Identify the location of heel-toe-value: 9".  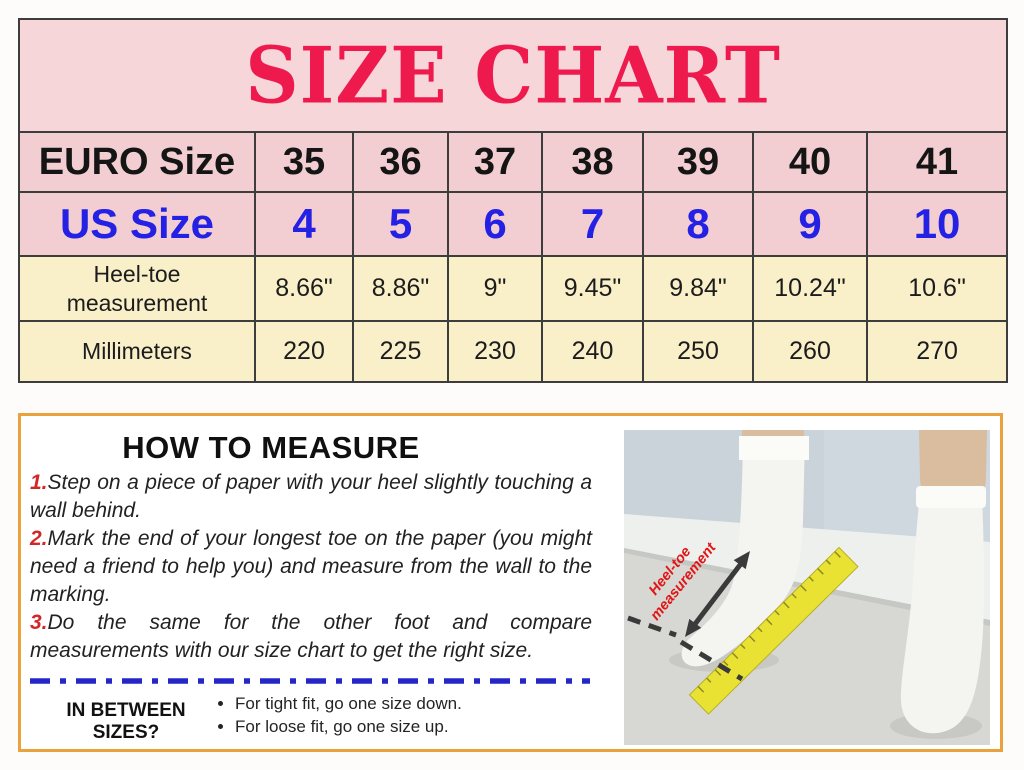
(495, 288).